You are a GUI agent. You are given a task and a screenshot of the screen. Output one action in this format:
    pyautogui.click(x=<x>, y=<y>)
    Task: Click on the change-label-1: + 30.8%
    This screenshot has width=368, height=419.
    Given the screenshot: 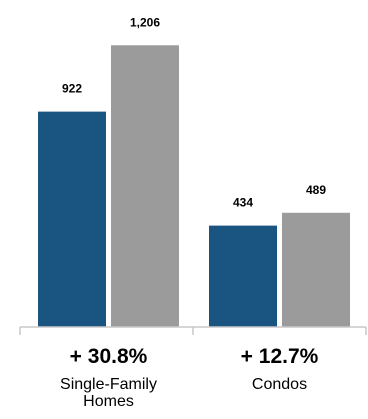 What is the action you would take?
    pyautogui.click(x=109, y=356)
    